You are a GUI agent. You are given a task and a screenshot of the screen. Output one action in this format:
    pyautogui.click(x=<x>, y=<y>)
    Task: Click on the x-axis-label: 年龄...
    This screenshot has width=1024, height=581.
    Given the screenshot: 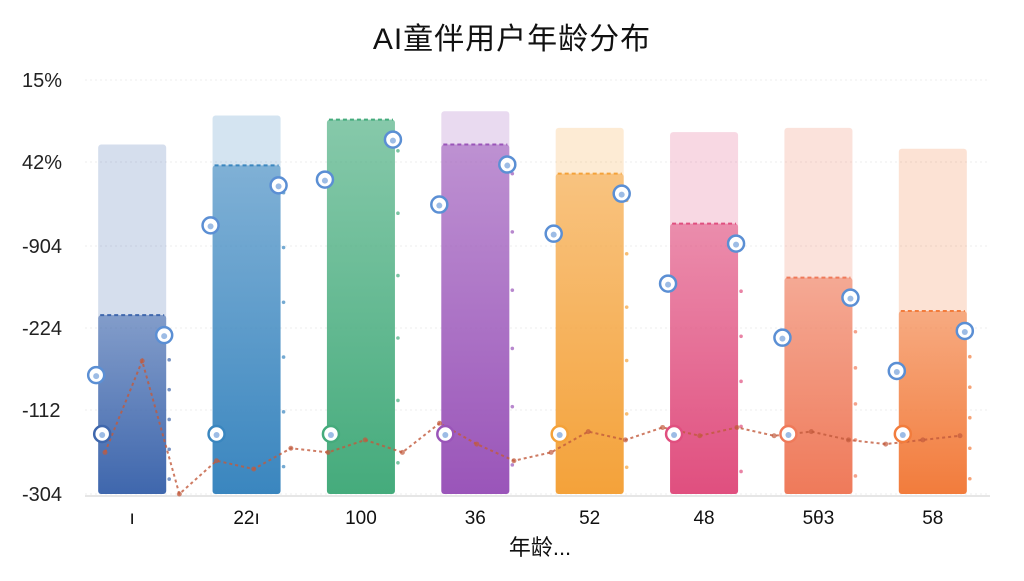 What is the action you would take?
    pyautogui.click(x=540, y=547)
    